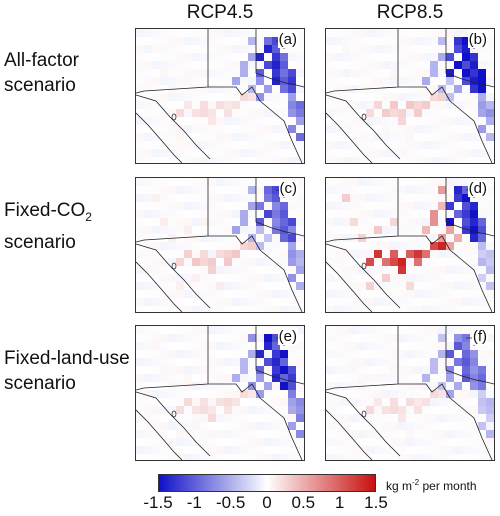  I want to click on colorbar-tick-label: -0.5, so click(231, 502).